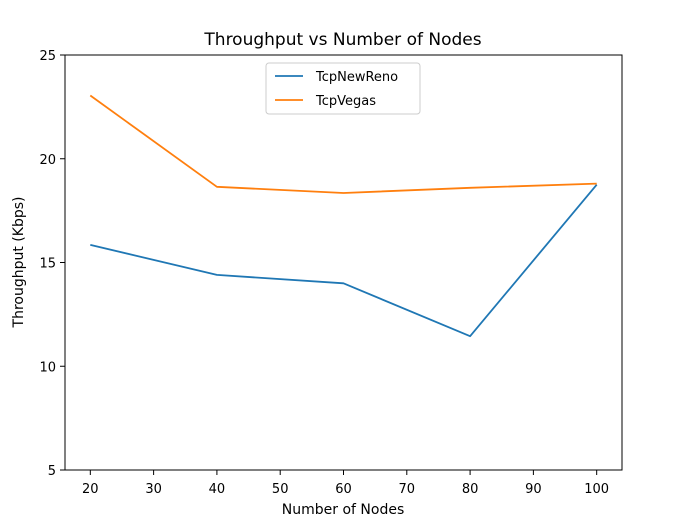  What do you see at coordinates (596, 489) in the screenshot?
I see `x-tick-label: 100` at bounding box center [596, 489].